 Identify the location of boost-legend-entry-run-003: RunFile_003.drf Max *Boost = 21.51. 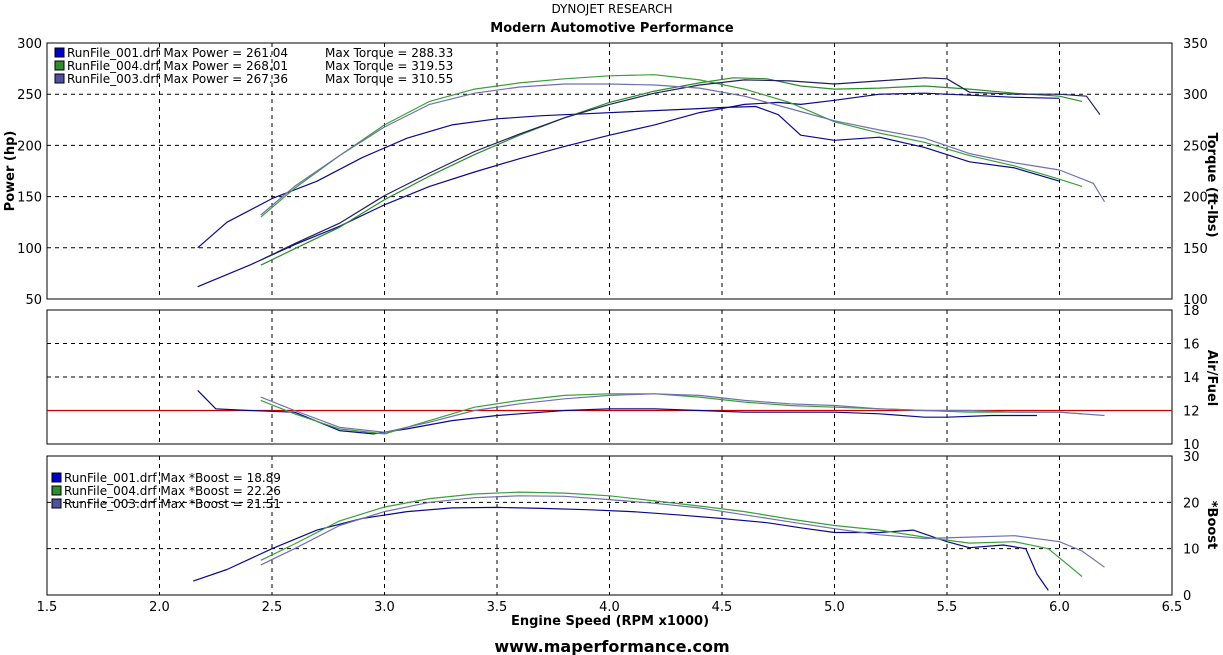
(166, 504).